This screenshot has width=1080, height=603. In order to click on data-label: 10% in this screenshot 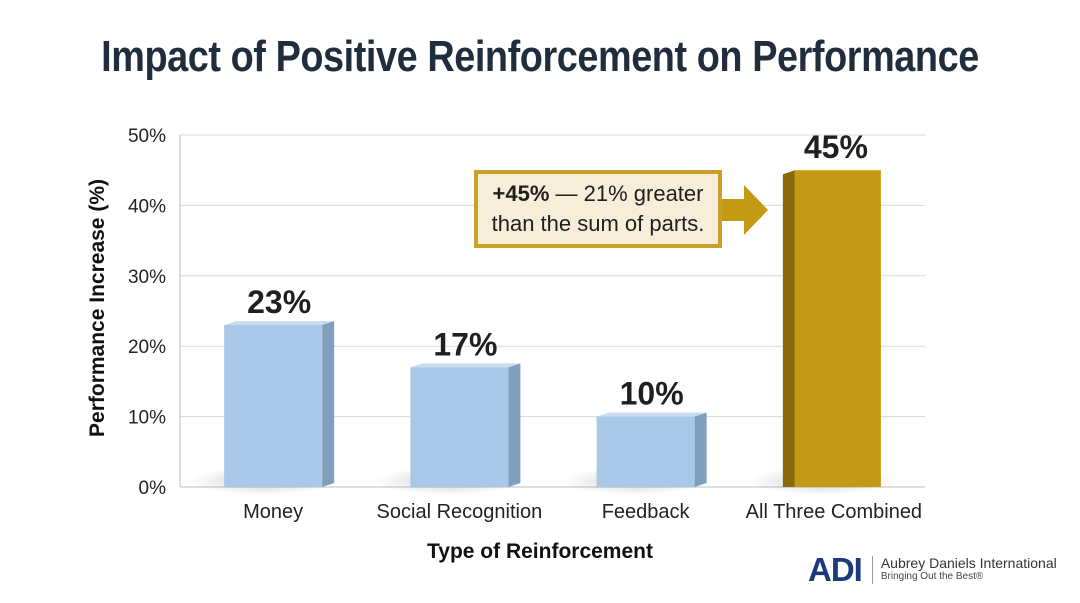, I will do `click(652, 394)`.